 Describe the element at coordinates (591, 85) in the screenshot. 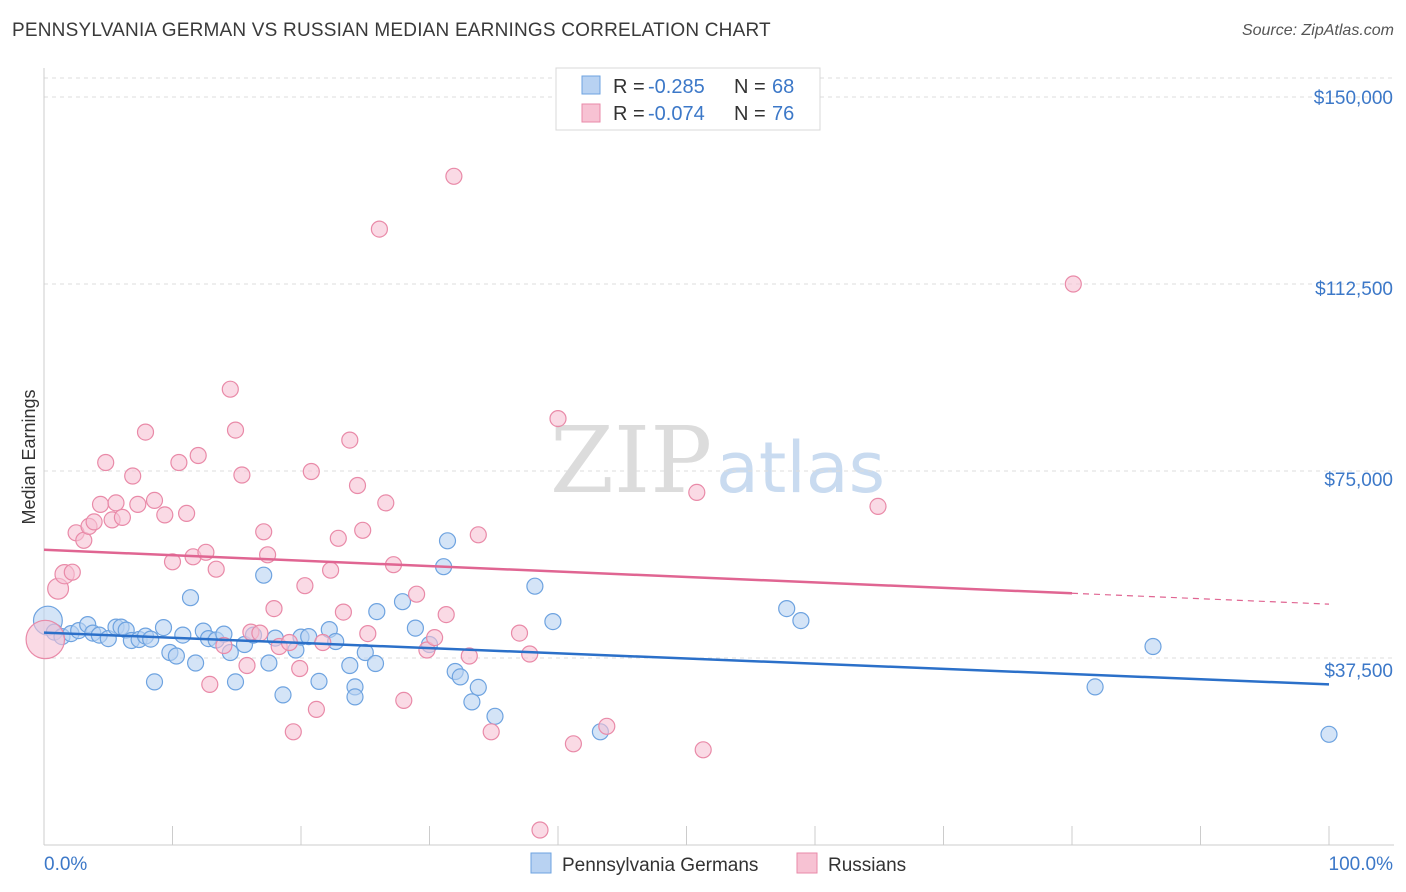

I see `legend-swatch-blue` at that location.